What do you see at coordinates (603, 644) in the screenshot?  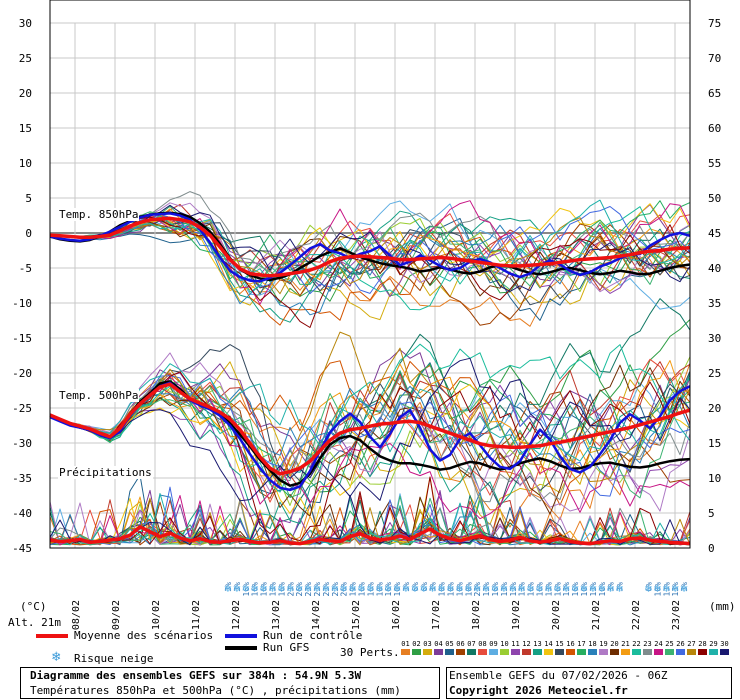 I see `perturbation-number: 19` at bounding box center [603, 644].